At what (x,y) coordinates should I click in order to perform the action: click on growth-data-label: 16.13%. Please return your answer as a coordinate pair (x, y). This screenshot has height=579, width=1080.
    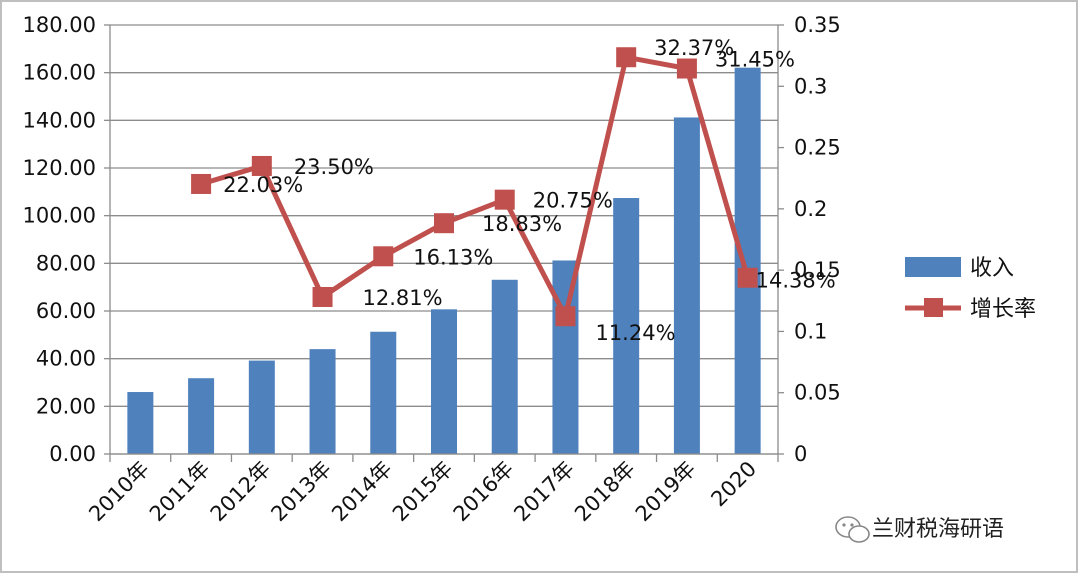
    Looking at the image, I should click on (453, 257).